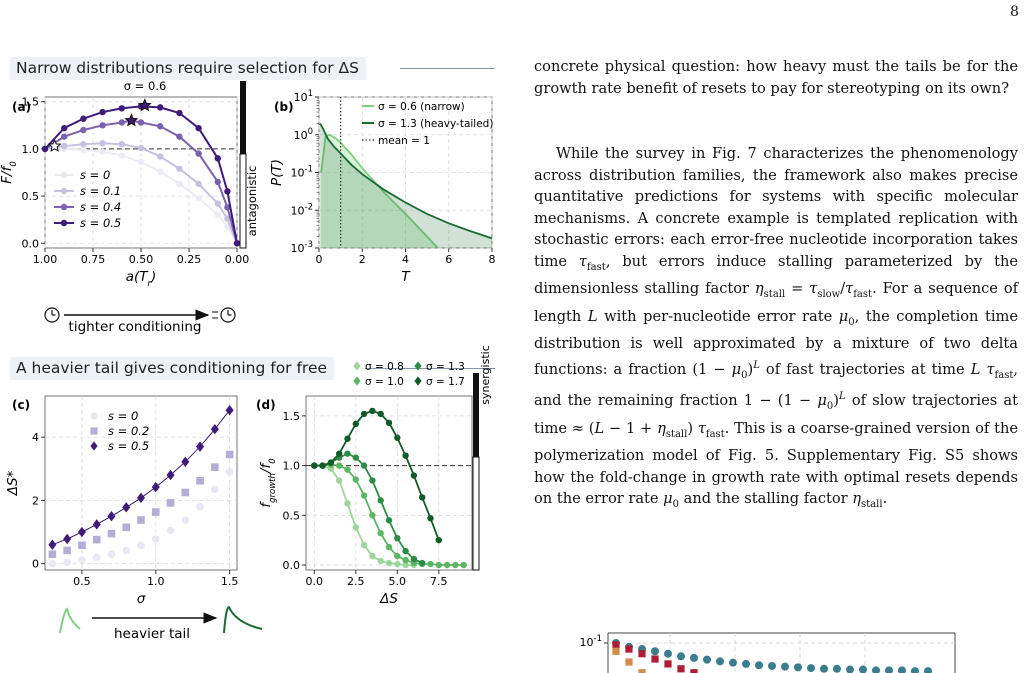 This screenshot has height=673, width=1029. Describe the element at coordinates (268, 482) in the screenshot. I see `y-axis-label: fgrowth/f0` at that location.